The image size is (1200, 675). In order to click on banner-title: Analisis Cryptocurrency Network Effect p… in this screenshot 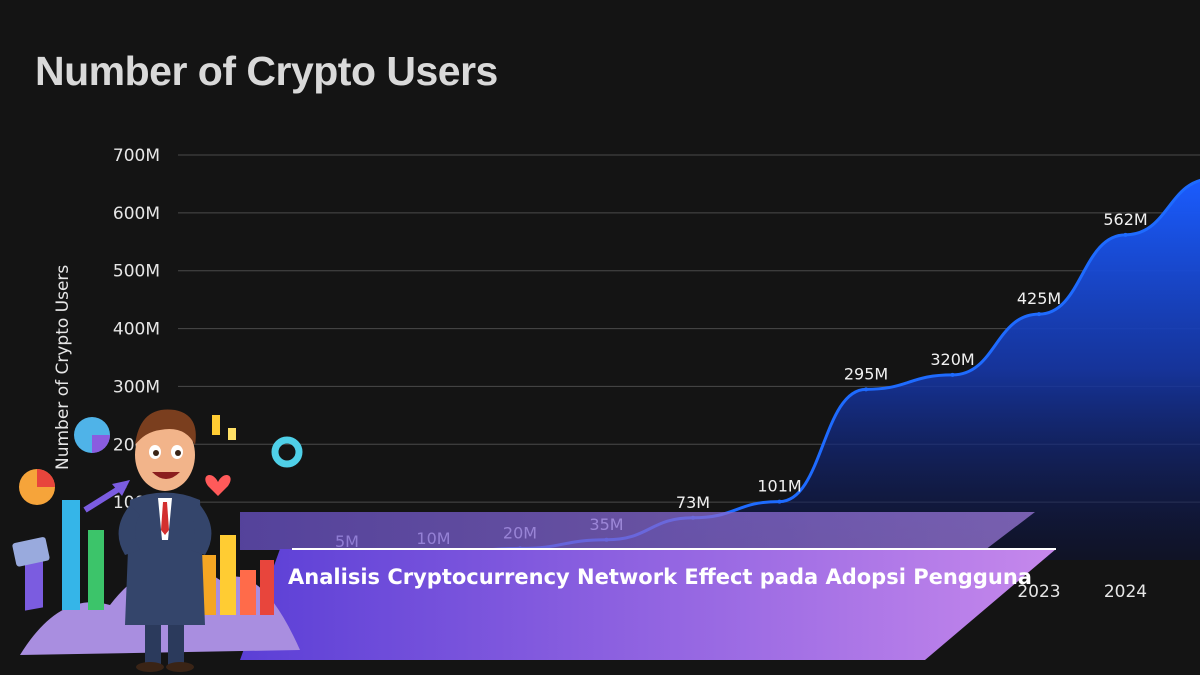, I will do `click(660, 577)`.